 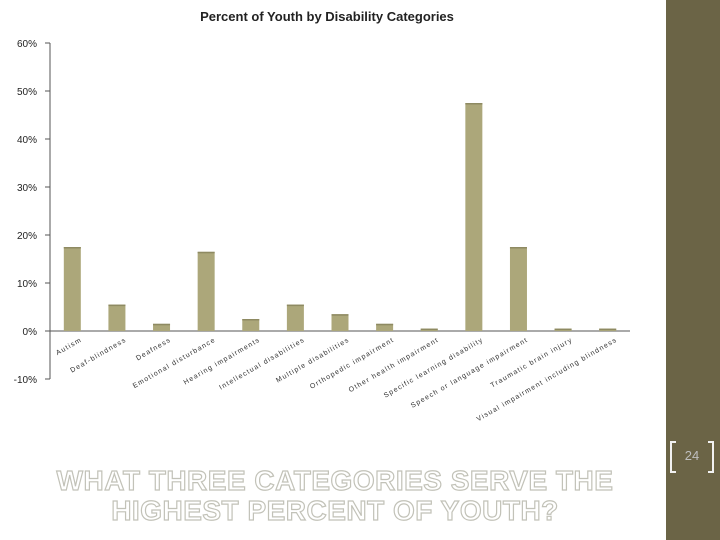 What do you see at coordinates (335, 510) in the screenshot?
I see `headline-line-2: HIGHEST PERCENT OF YOUTH?` at bounding box center [335, 510].